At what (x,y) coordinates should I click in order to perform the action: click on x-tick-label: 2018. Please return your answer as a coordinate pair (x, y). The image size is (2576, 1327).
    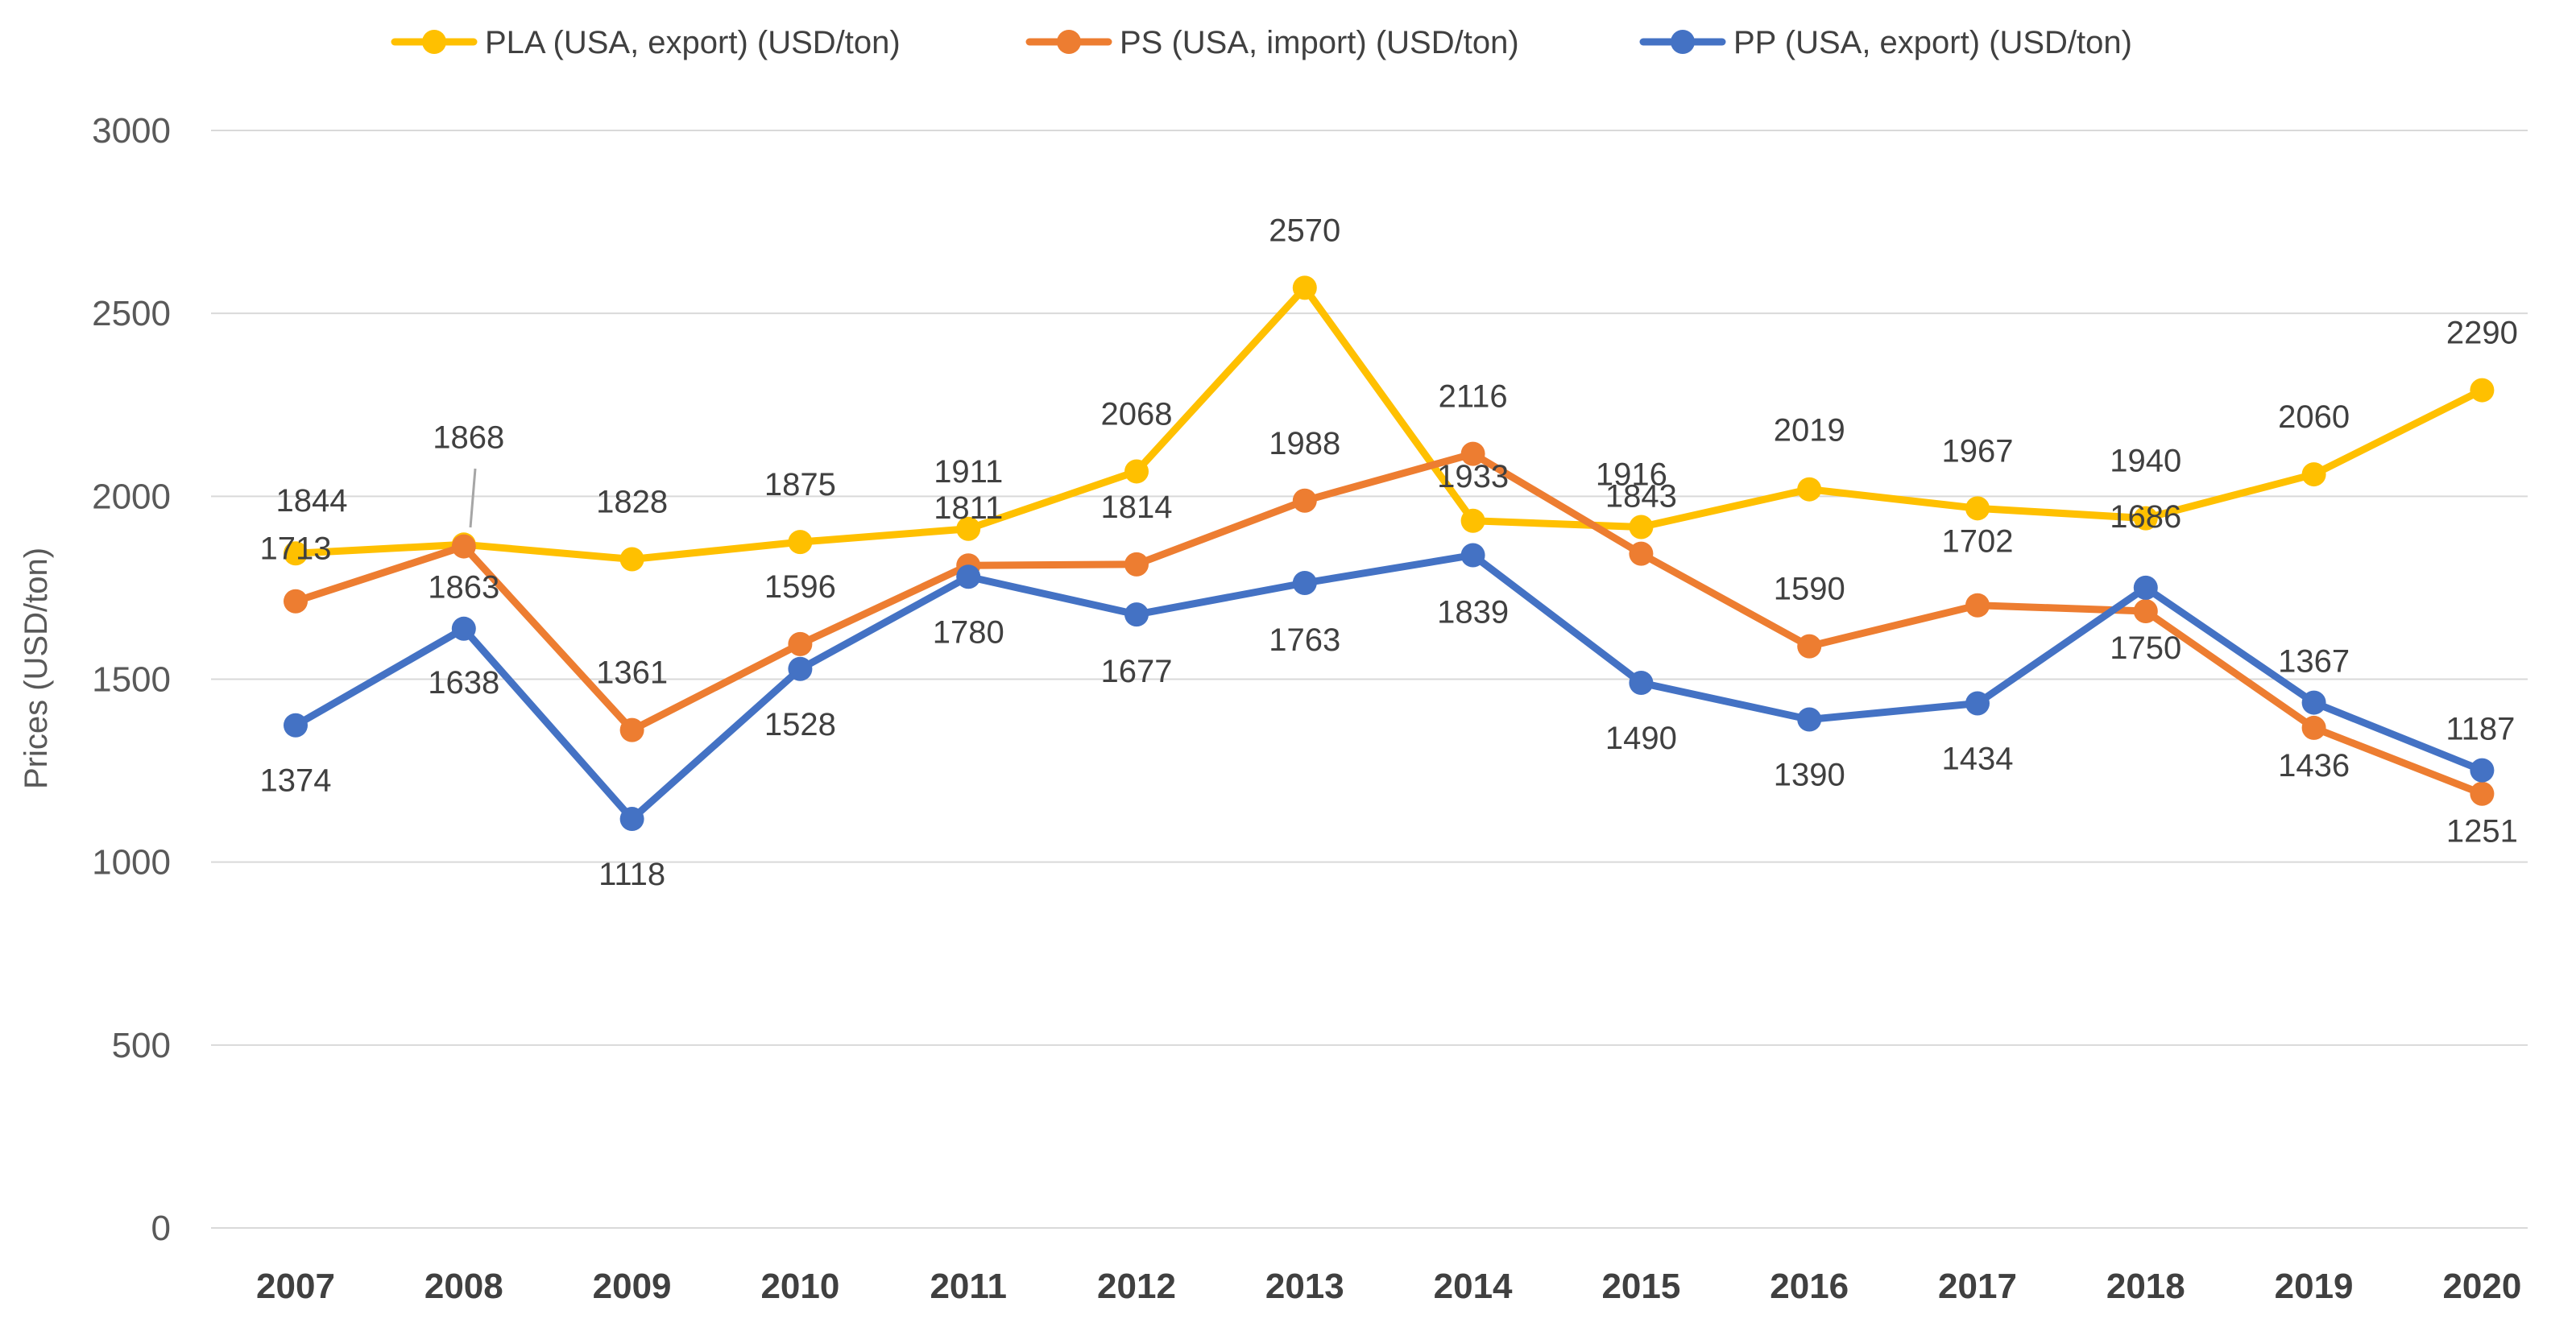
    Looking at the image, I should click on (2145, 1286).